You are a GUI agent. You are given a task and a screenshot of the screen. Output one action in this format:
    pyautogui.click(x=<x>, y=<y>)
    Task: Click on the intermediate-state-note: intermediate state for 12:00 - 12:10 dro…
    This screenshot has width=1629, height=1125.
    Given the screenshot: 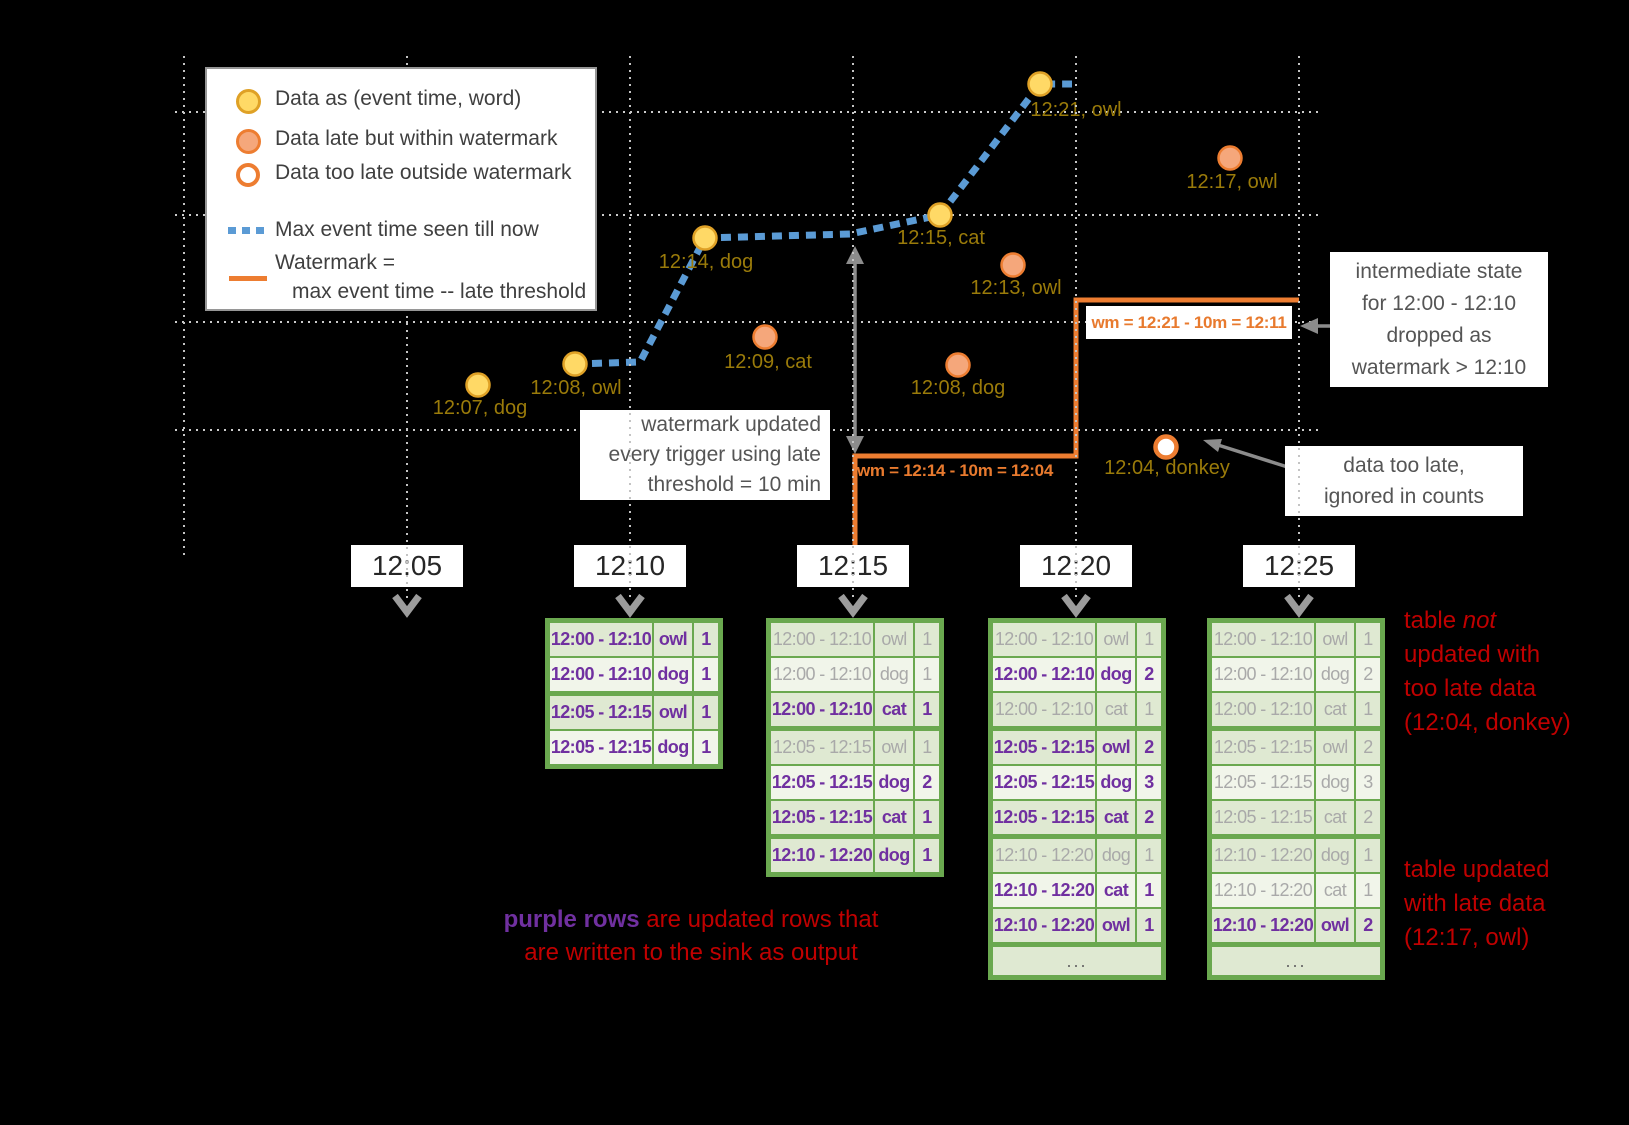 What is the action you would take?
    pyautogui.click(x=1439, y=319)
    